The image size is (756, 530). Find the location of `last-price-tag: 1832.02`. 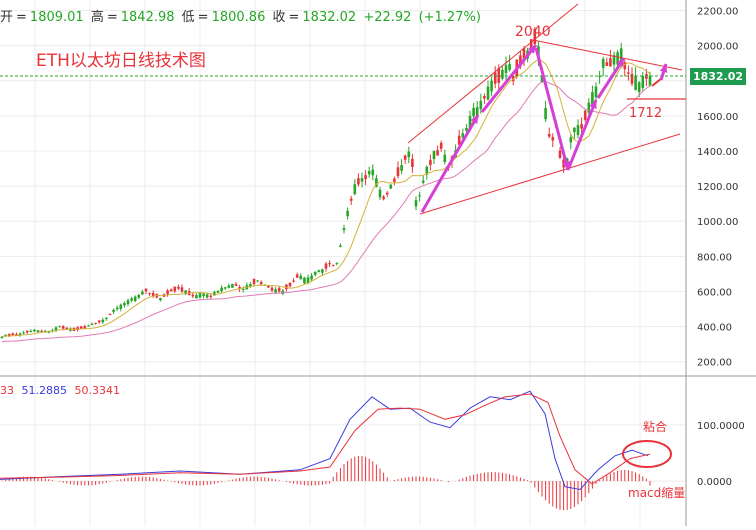

last-price-tag: 1832.02 is located at coordinates (718, 76).